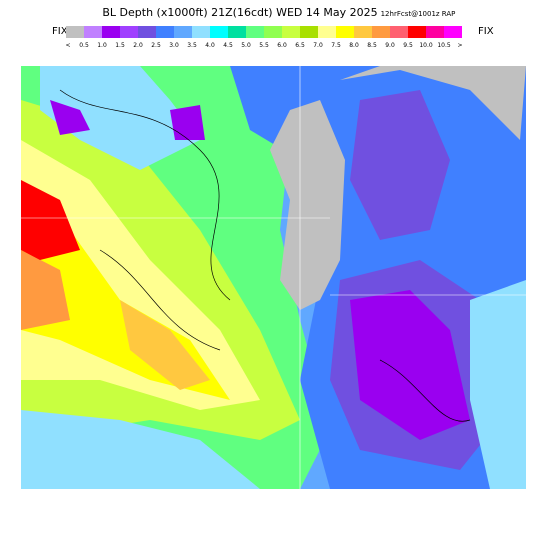 Image resolution: width=548 pixels, height=552 pixels. I want to click on legend-label: 4.0, so click(210, 45).